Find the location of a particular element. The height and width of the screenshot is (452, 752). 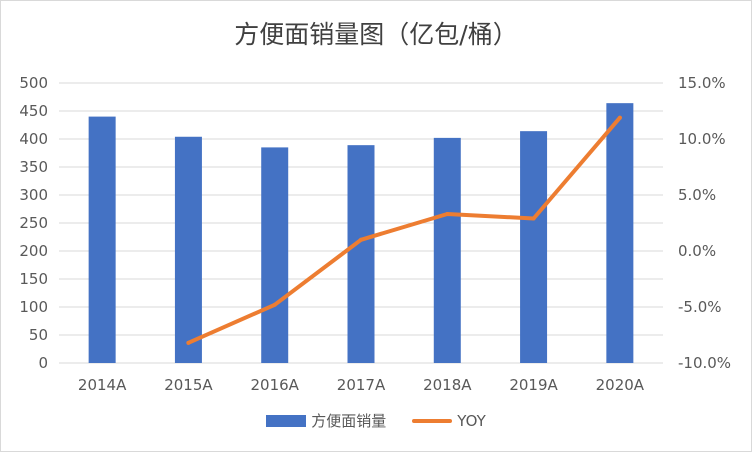

legend-swatch-bar is located at coordinates (286, 420).